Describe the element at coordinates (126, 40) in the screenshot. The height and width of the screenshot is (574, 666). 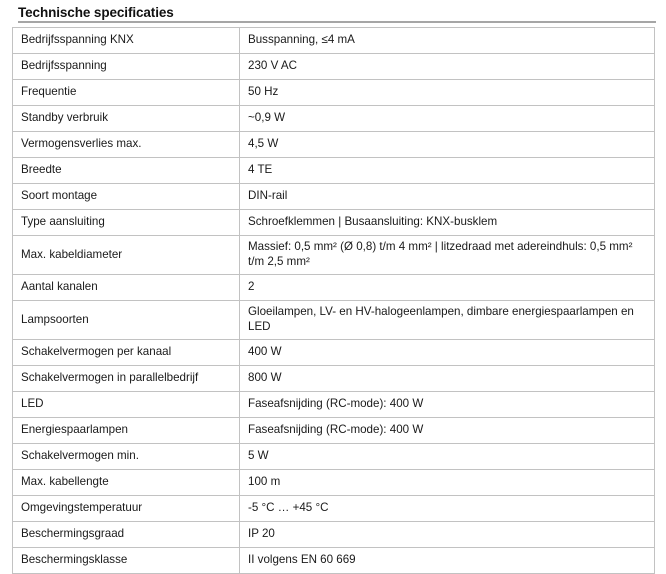
I see `spec-label-cell: Bedrijfsspanning KNX` at that location.